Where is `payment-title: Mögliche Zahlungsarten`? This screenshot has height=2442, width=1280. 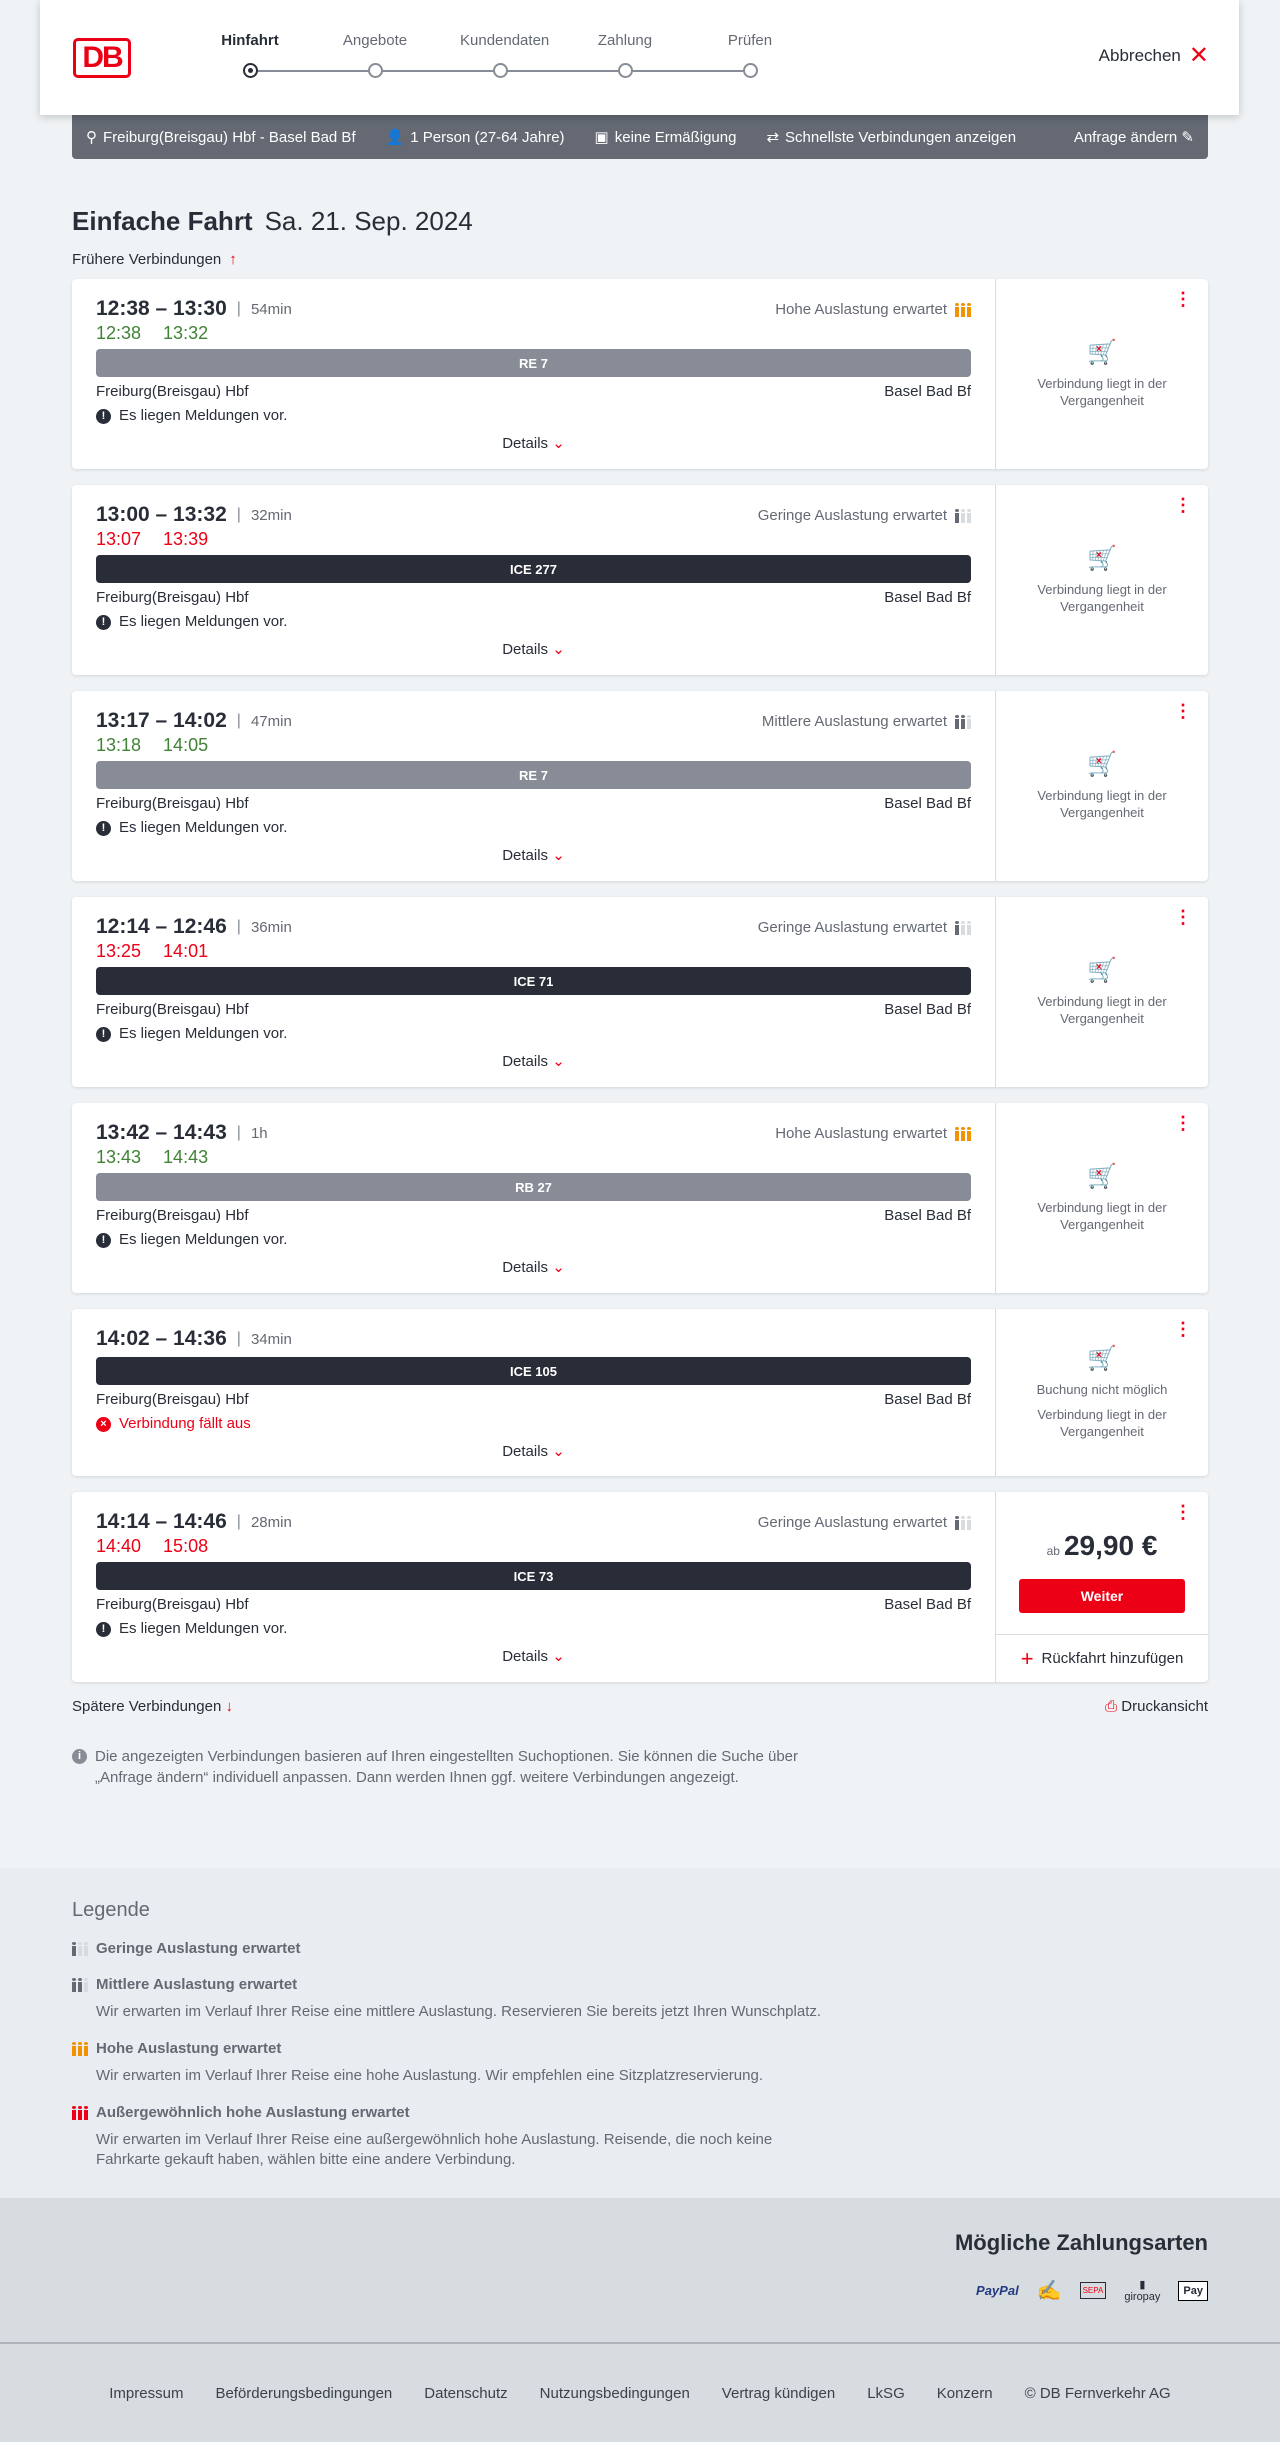
payment-title: Mögliche Zahlungsarten is located at coordinates (1081, 2242).